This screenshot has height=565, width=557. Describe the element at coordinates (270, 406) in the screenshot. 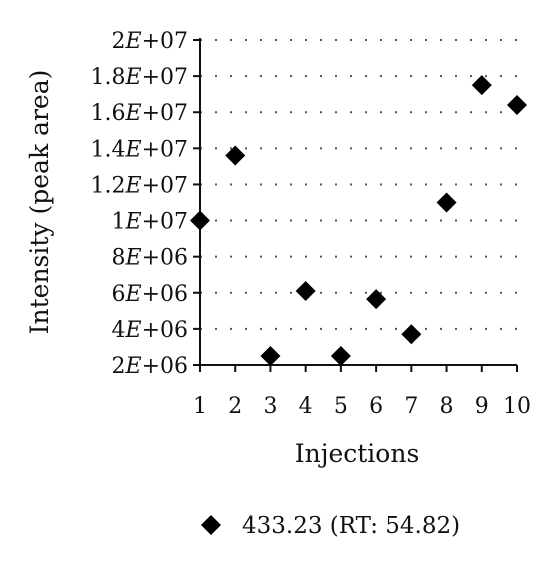

I see `x-tick-label: 3` at that location.